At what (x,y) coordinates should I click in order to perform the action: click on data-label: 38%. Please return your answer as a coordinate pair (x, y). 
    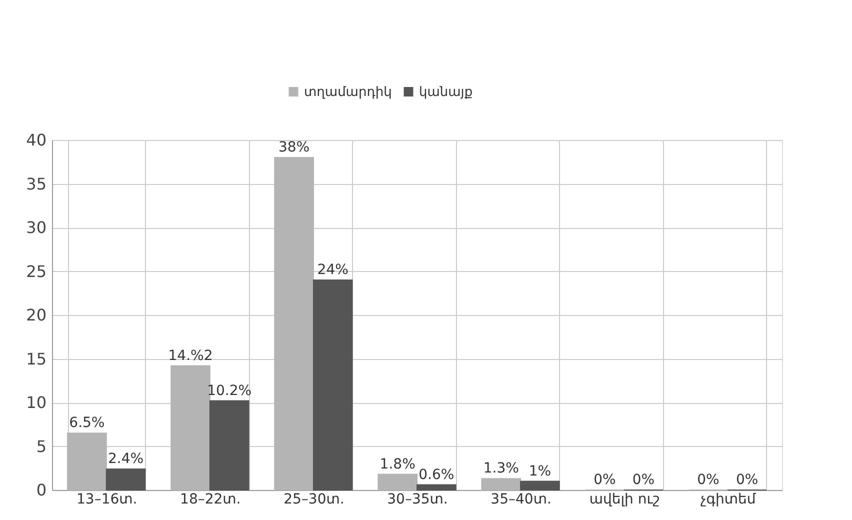
    Looking at the image, I should click on (294, 148).